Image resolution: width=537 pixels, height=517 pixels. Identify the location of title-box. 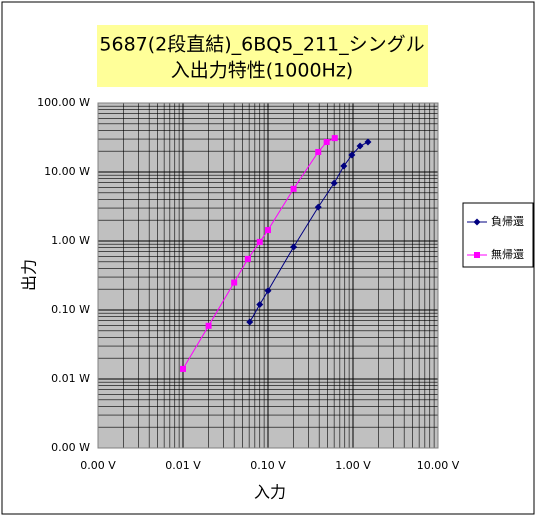
(262, 56).